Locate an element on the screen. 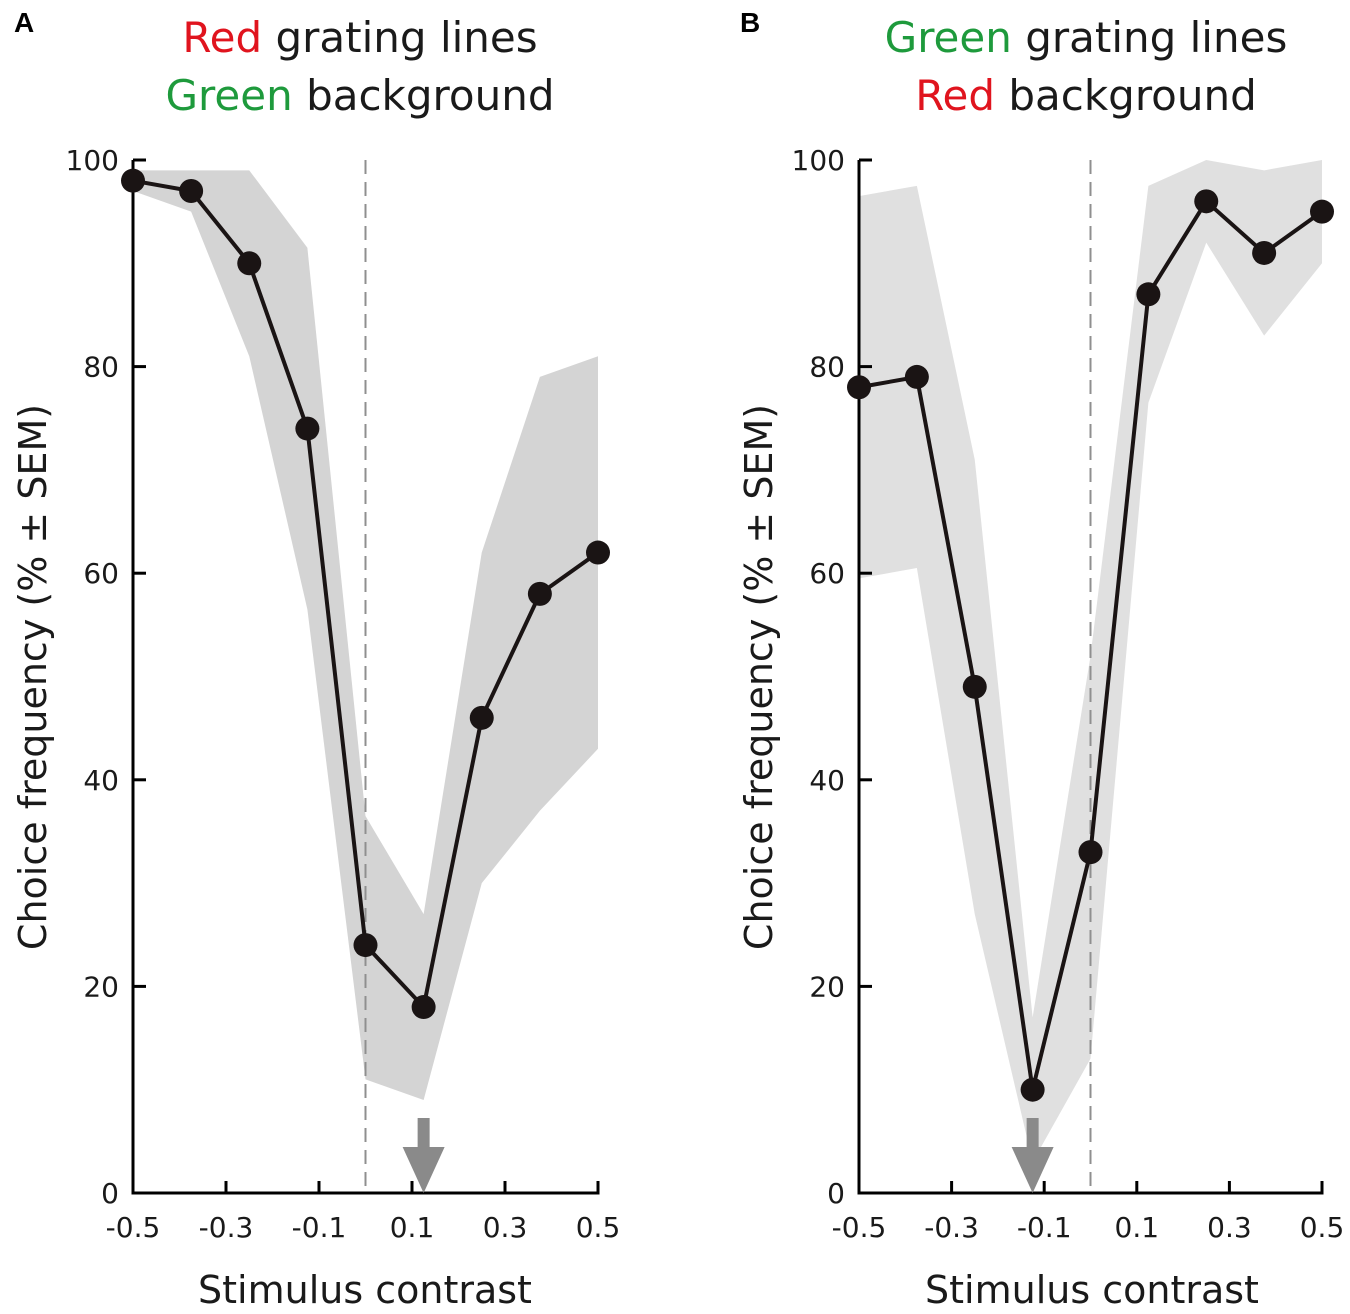  chart-title-line2: Red background is located at coordinates (1086, 95).